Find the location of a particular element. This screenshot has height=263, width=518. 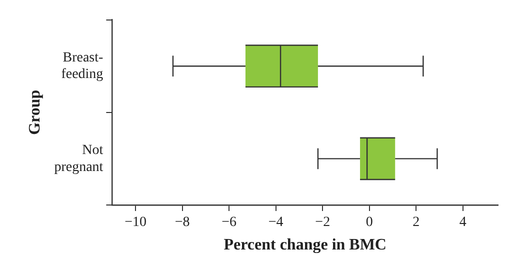

x-tick-label: −2 is located at coordinates (322, 222).